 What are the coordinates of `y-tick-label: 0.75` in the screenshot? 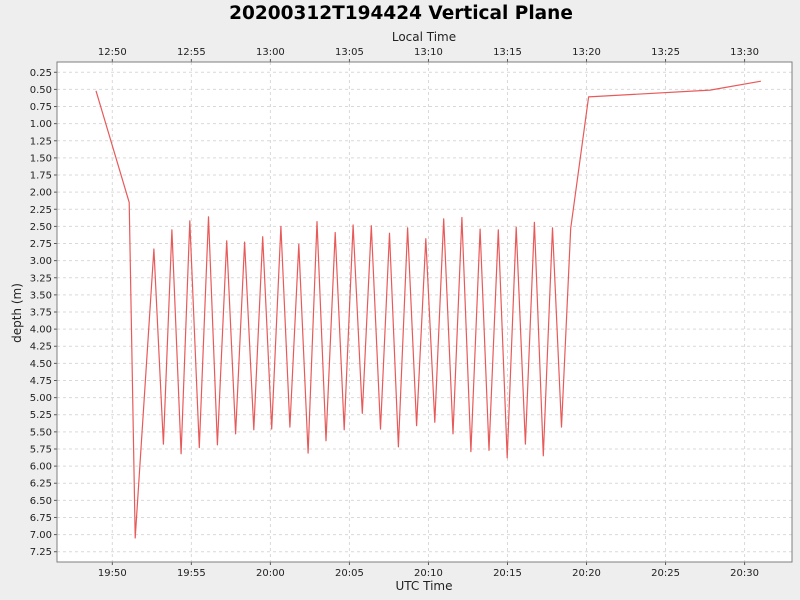 It's located at (41, 107).